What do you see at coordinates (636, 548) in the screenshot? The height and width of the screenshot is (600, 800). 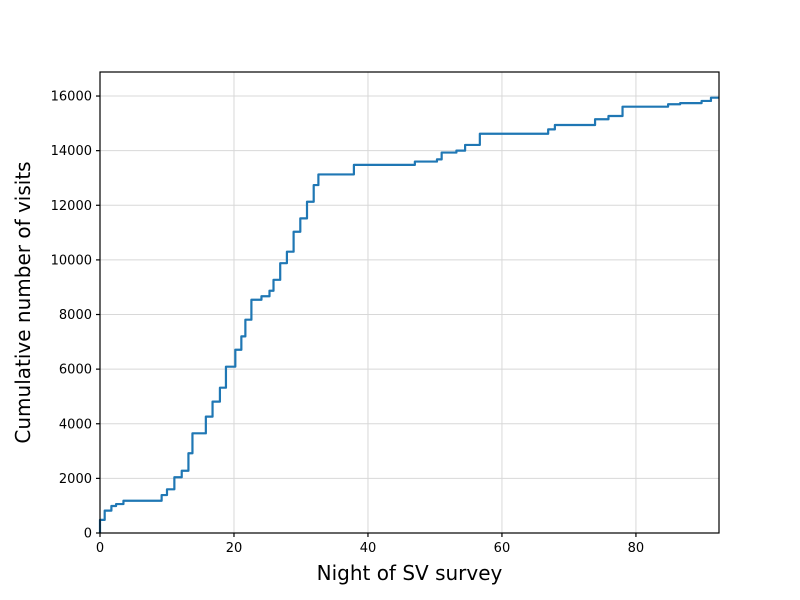 I see `x-tick-label: 80` at bounding box center [636, 548].